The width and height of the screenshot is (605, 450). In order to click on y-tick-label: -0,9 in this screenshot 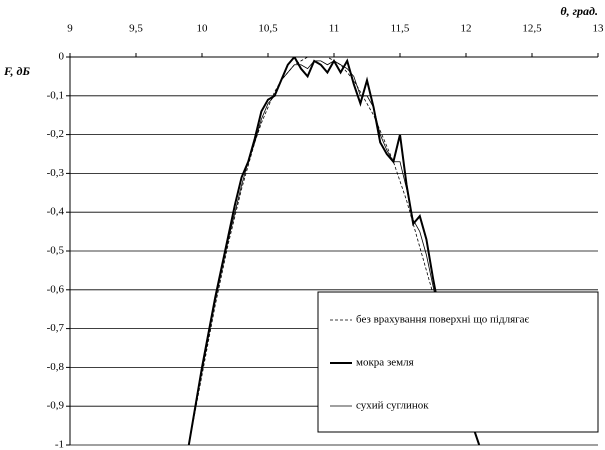, I will do `click(56, 406)`.